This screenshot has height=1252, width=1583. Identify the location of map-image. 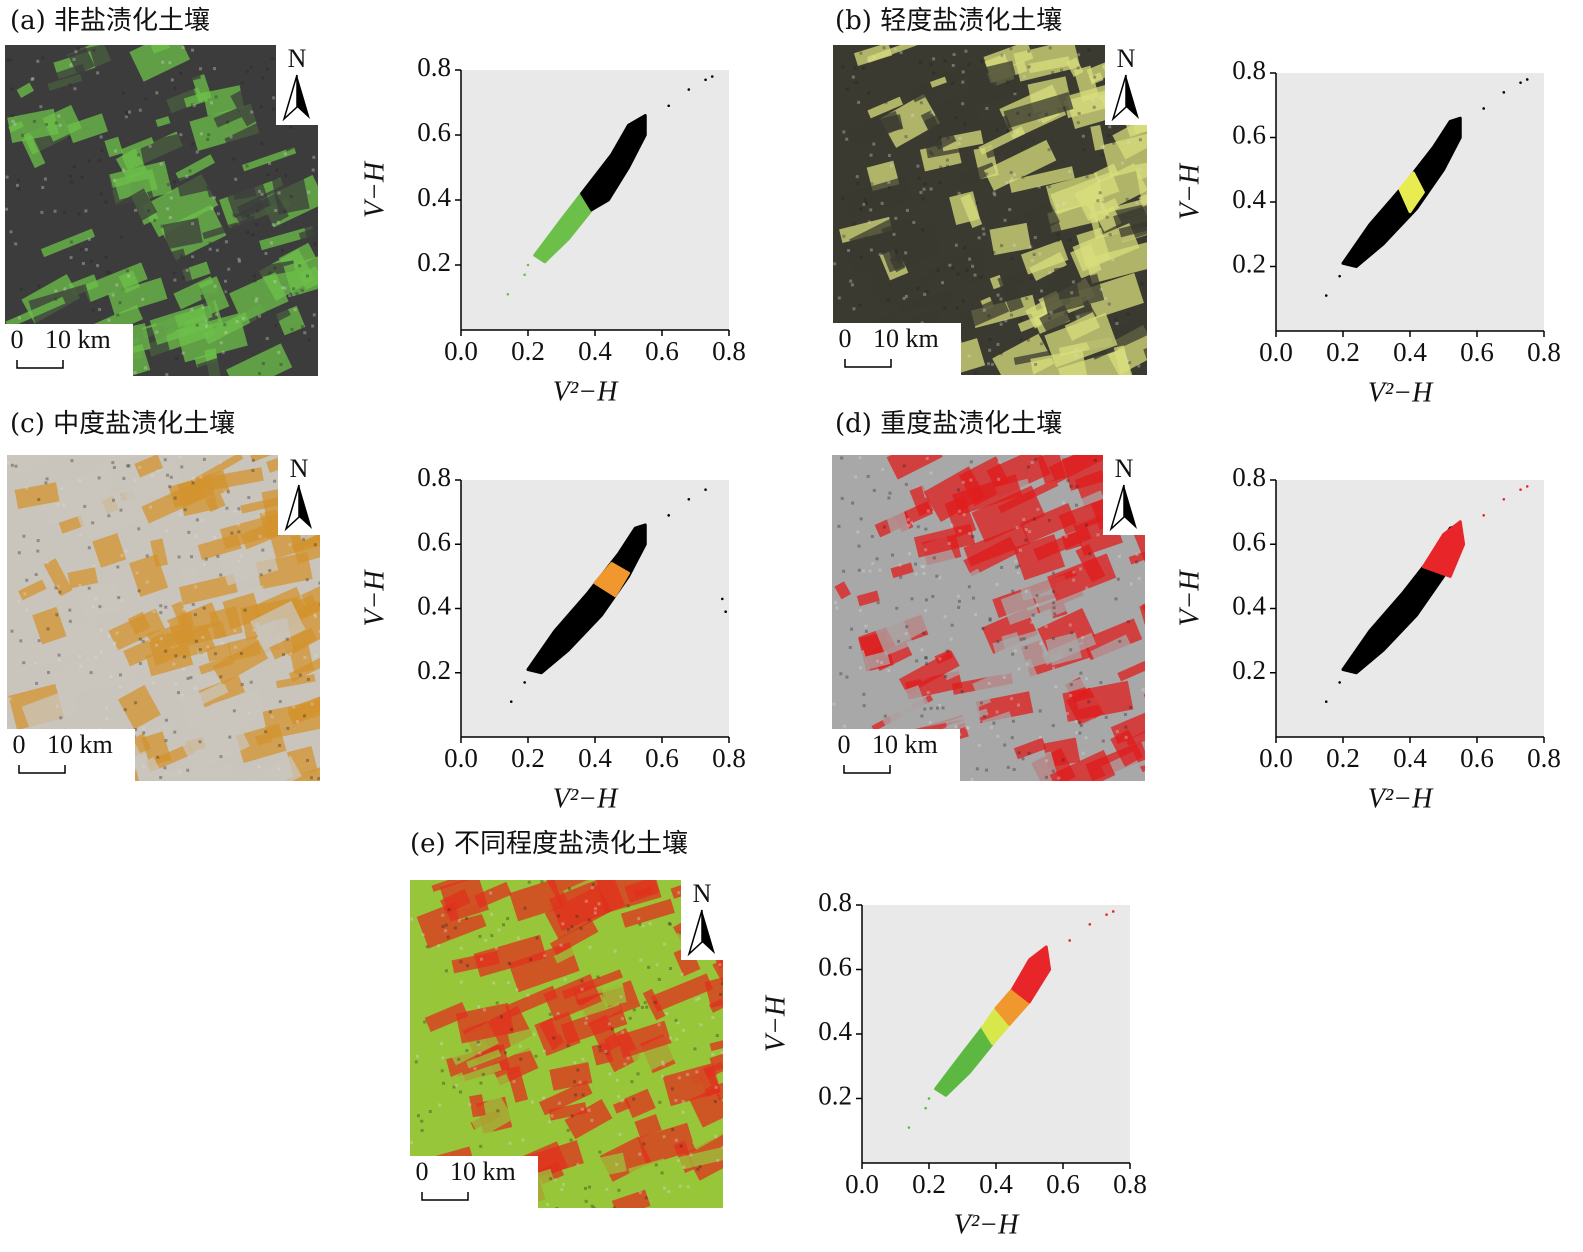
(988, 618).